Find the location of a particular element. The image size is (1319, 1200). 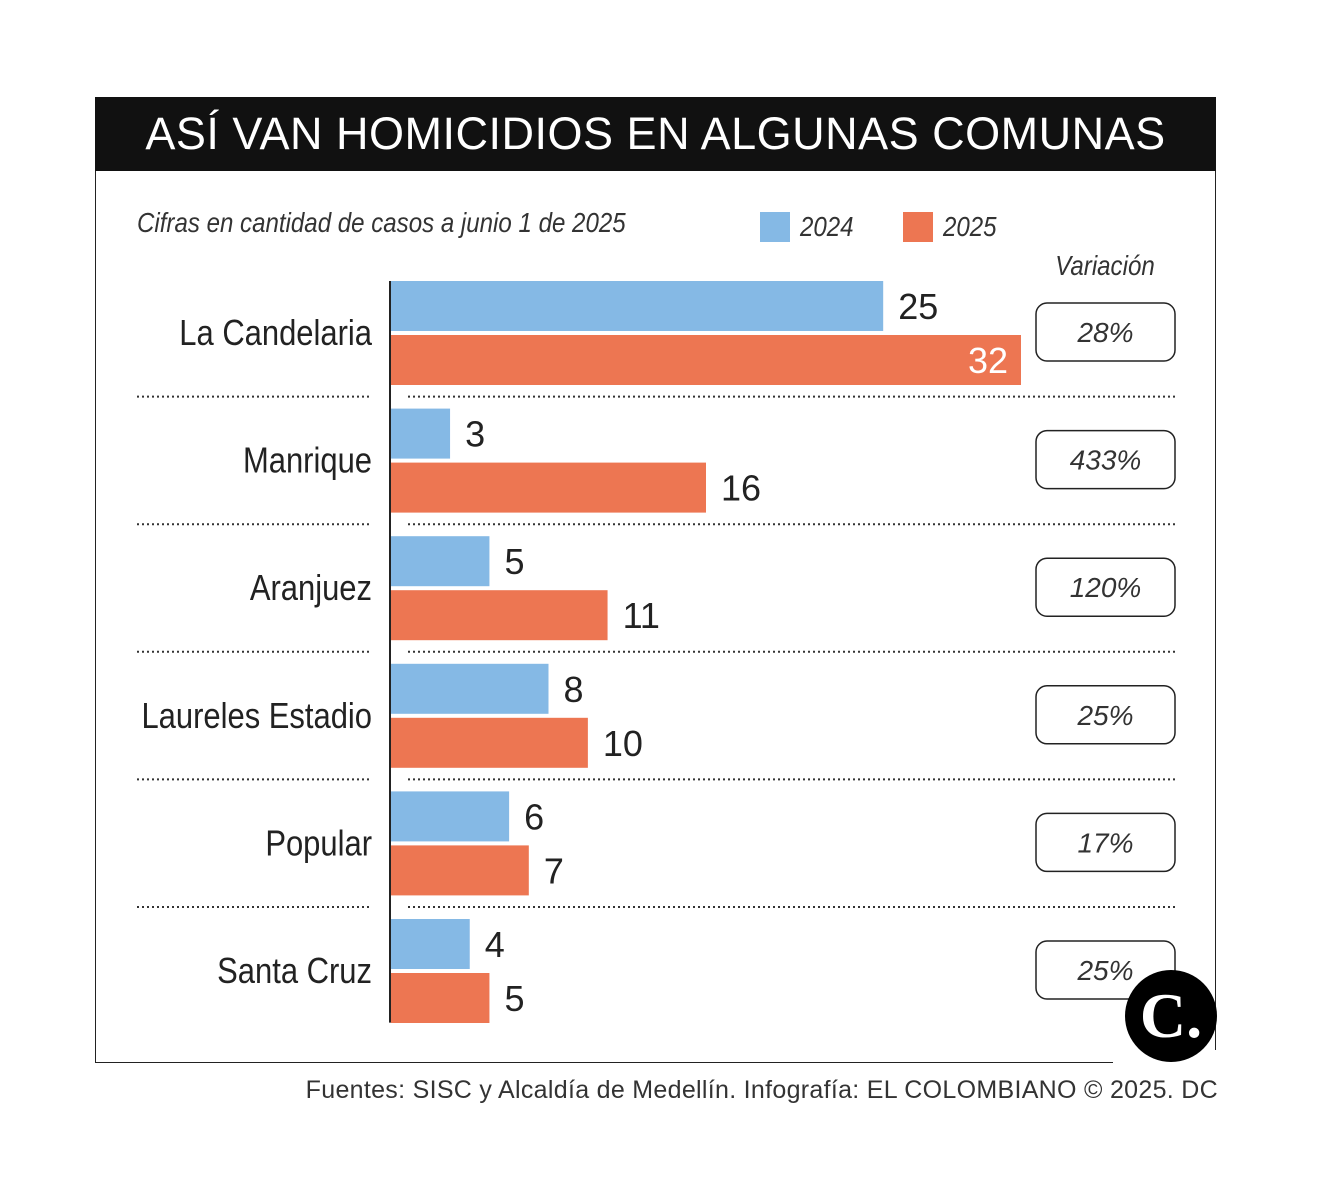

bar-2024-popular is located at coordinates (450, 816).